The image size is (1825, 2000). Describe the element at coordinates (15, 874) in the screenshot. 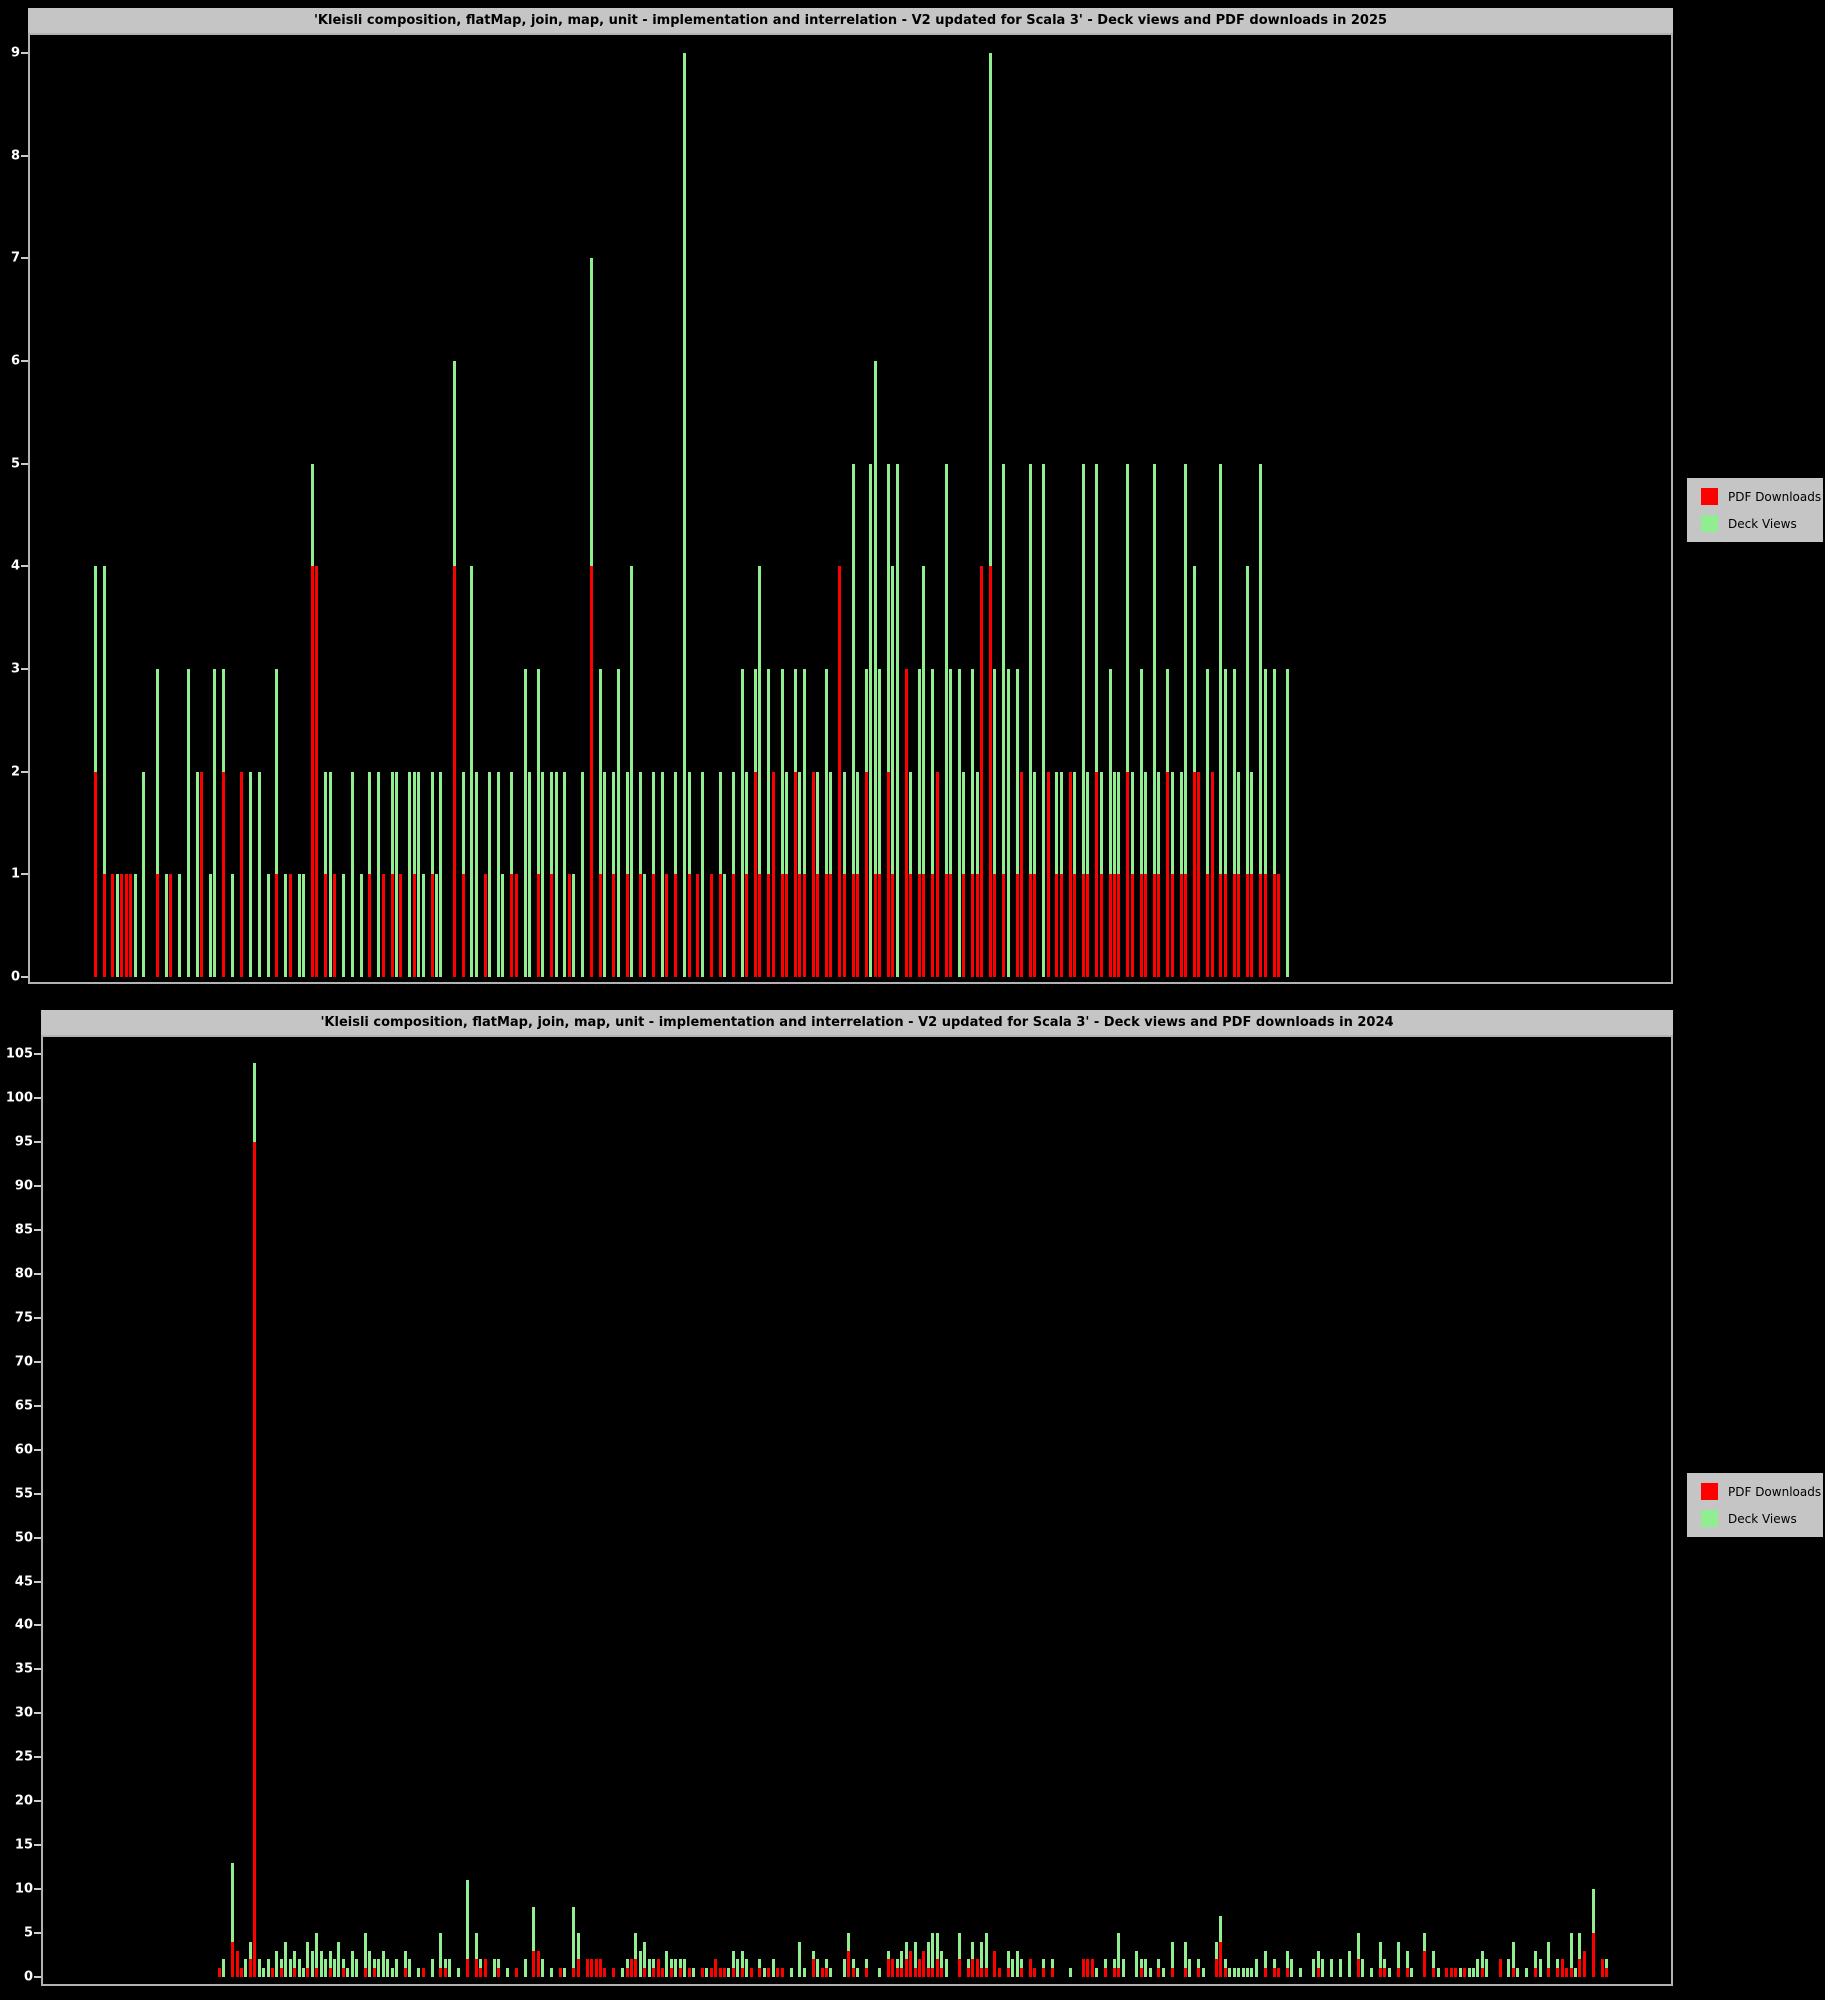

I see `y-tick-label: 1` at that location.